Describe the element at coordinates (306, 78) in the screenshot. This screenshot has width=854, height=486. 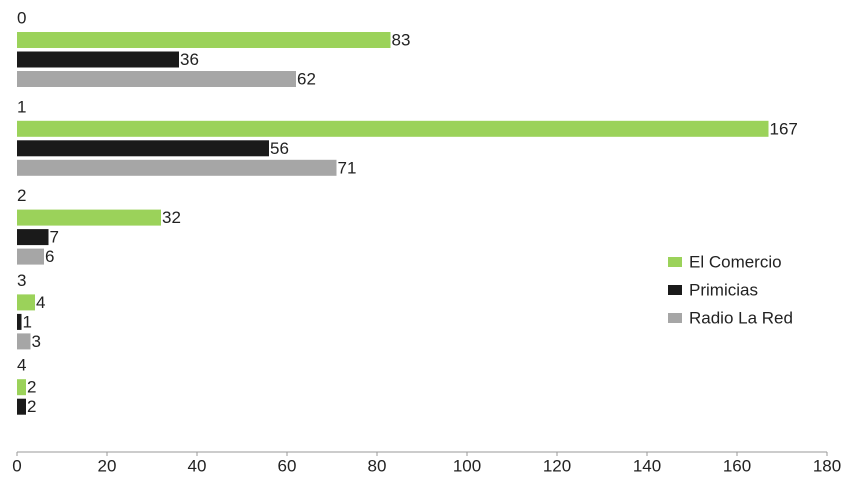
I see `value-label: 62` at that location.